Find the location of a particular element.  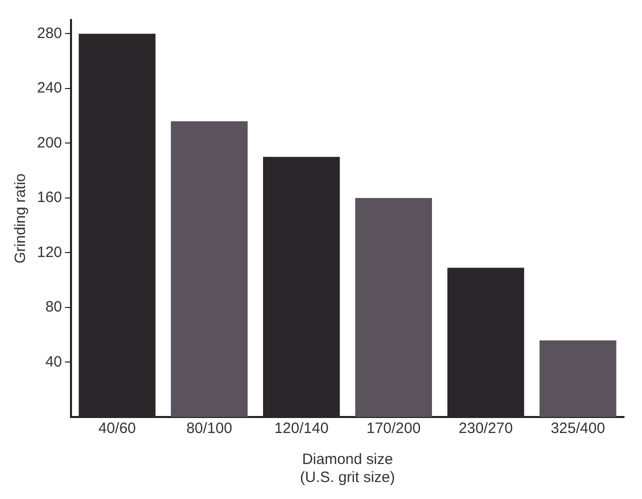

x-tick-label: 325/400 is located at coordinates (578, 429).